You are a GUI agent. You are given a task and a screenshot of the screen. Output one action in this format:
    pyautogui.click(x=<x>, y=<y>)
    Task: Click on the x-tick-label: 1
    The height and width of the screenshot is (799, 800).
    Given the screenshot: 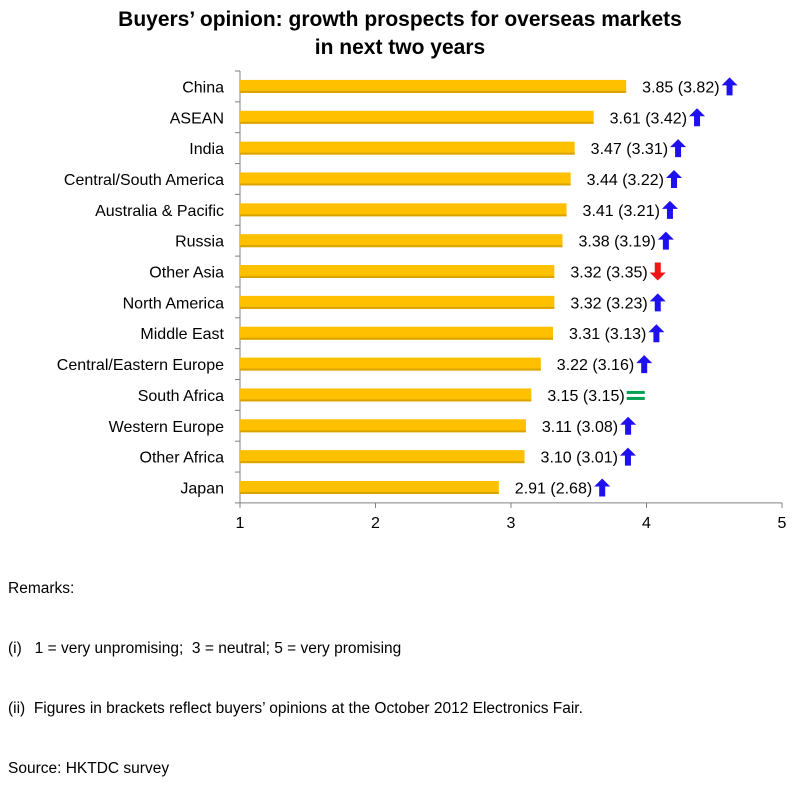 What is the action you would take?
    pyautogui.click(x=240, y=523)
    